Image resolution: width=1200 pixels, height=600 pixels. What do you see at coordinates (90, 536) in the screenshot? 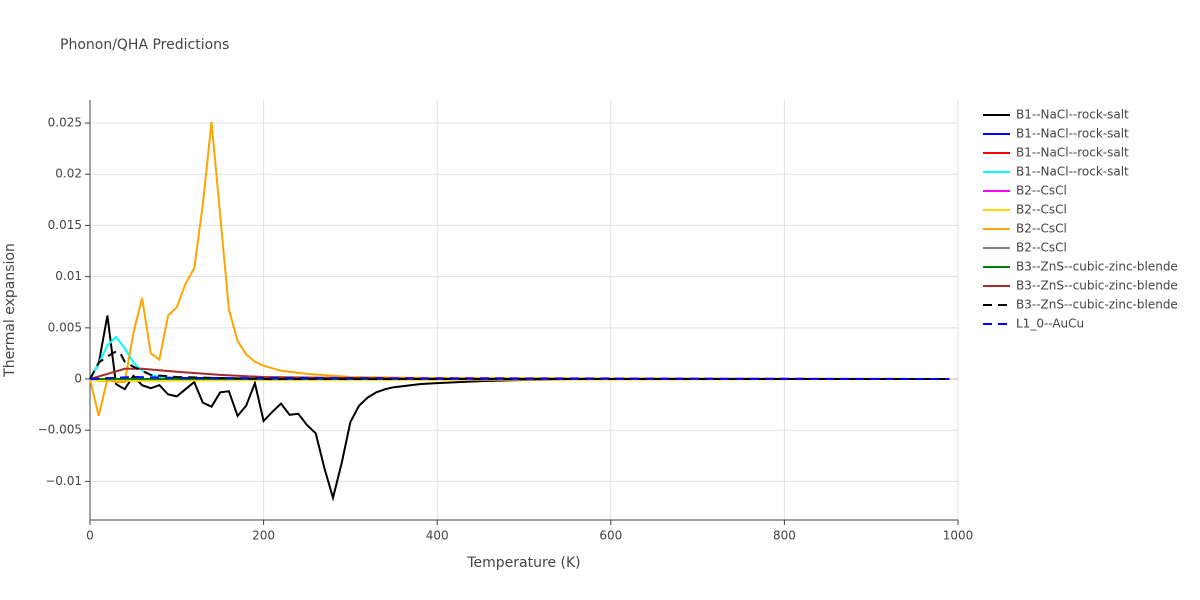
I see `x-tick-label: 0` at bounding box center [90, 536].